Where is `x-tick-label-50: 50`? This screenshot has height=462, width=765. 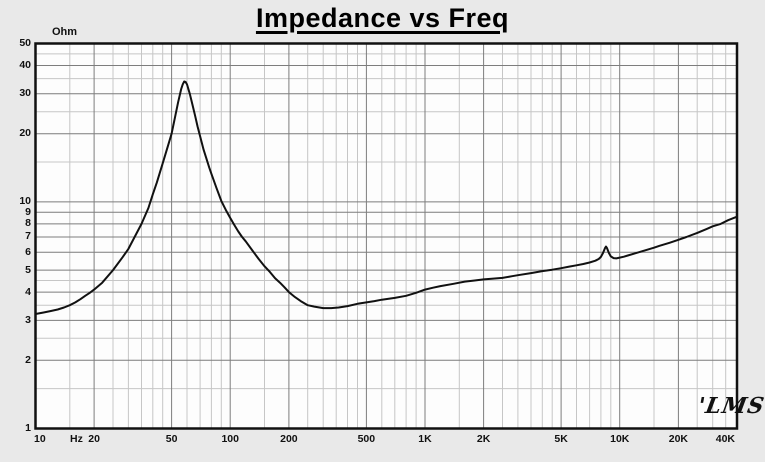 x-tick-label-50: 50 is located at coordinates (171, 439).